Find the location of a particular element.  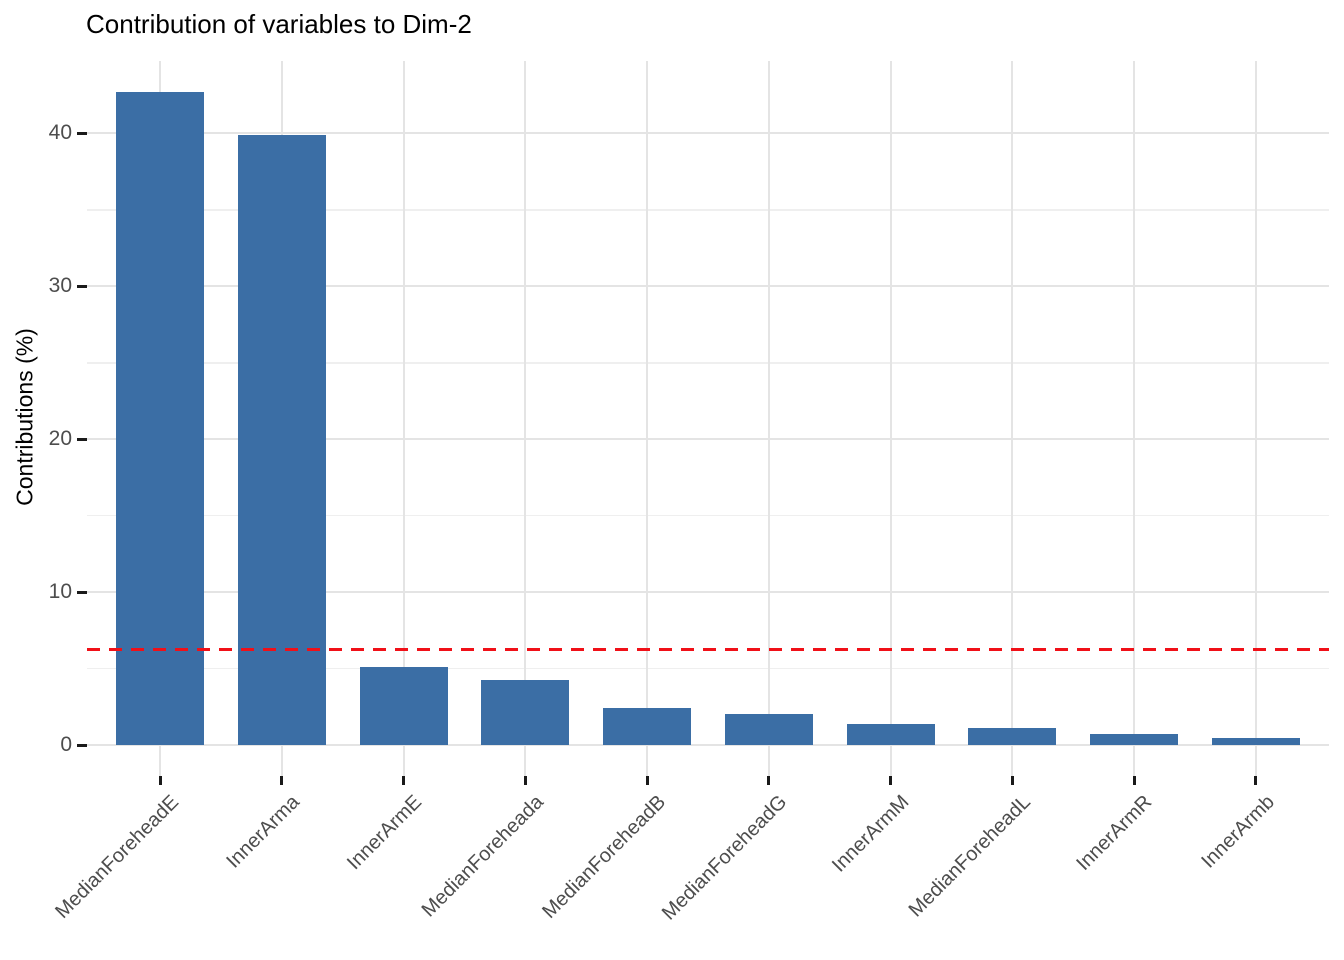

x-tick-label: InnerArmR is located at coordinates (1114, 833).